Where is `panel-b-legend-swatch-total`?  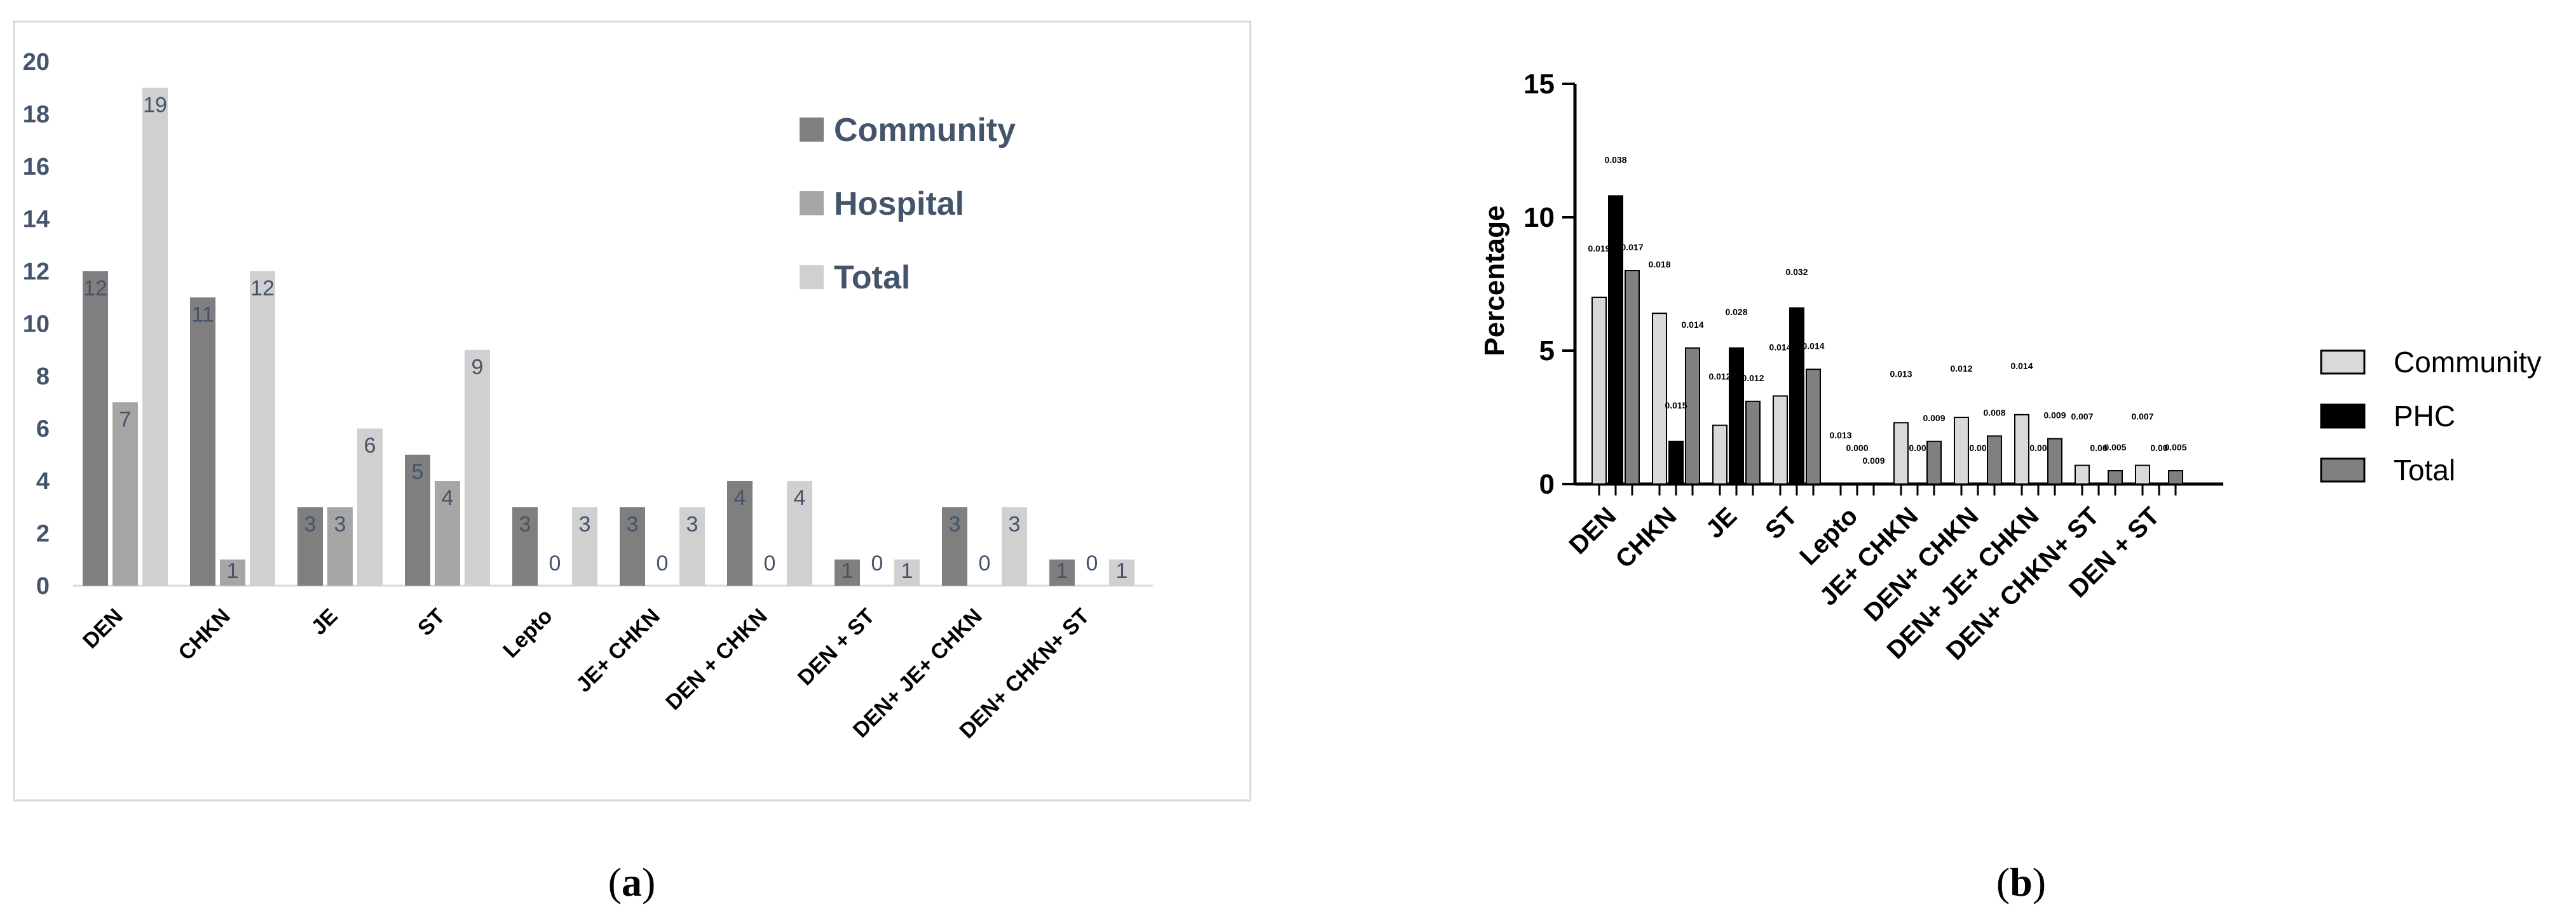 panel-b-legend-swatch-total is located at coordinates (2343, 470).